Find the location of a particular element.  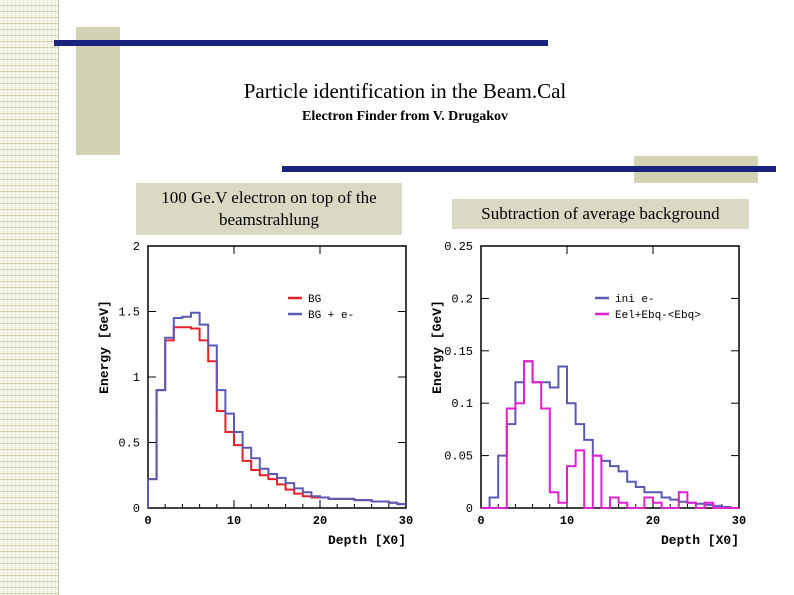

decorative-bar-mid is located at coordinates (529, 169).